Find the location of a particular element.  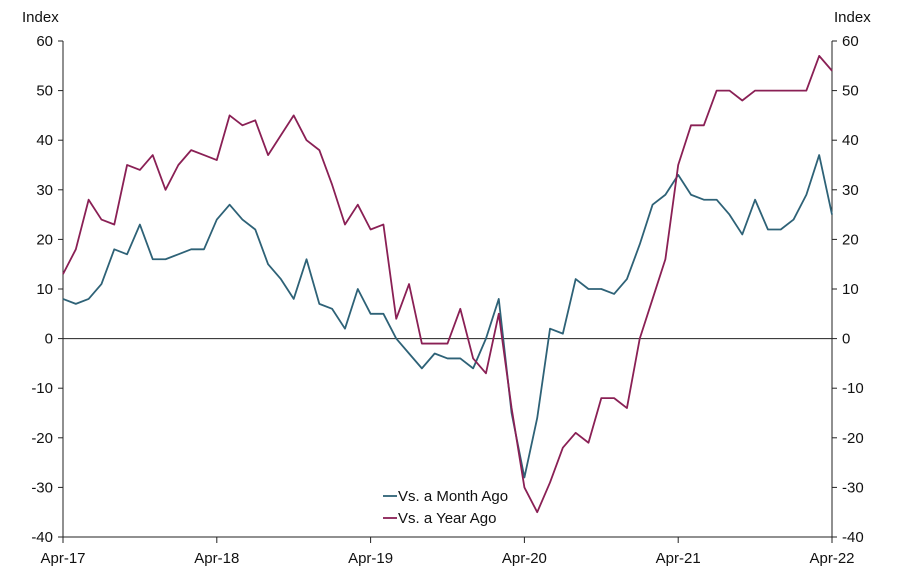

right-tick-label: 30 is located at coordinates (850, 190).